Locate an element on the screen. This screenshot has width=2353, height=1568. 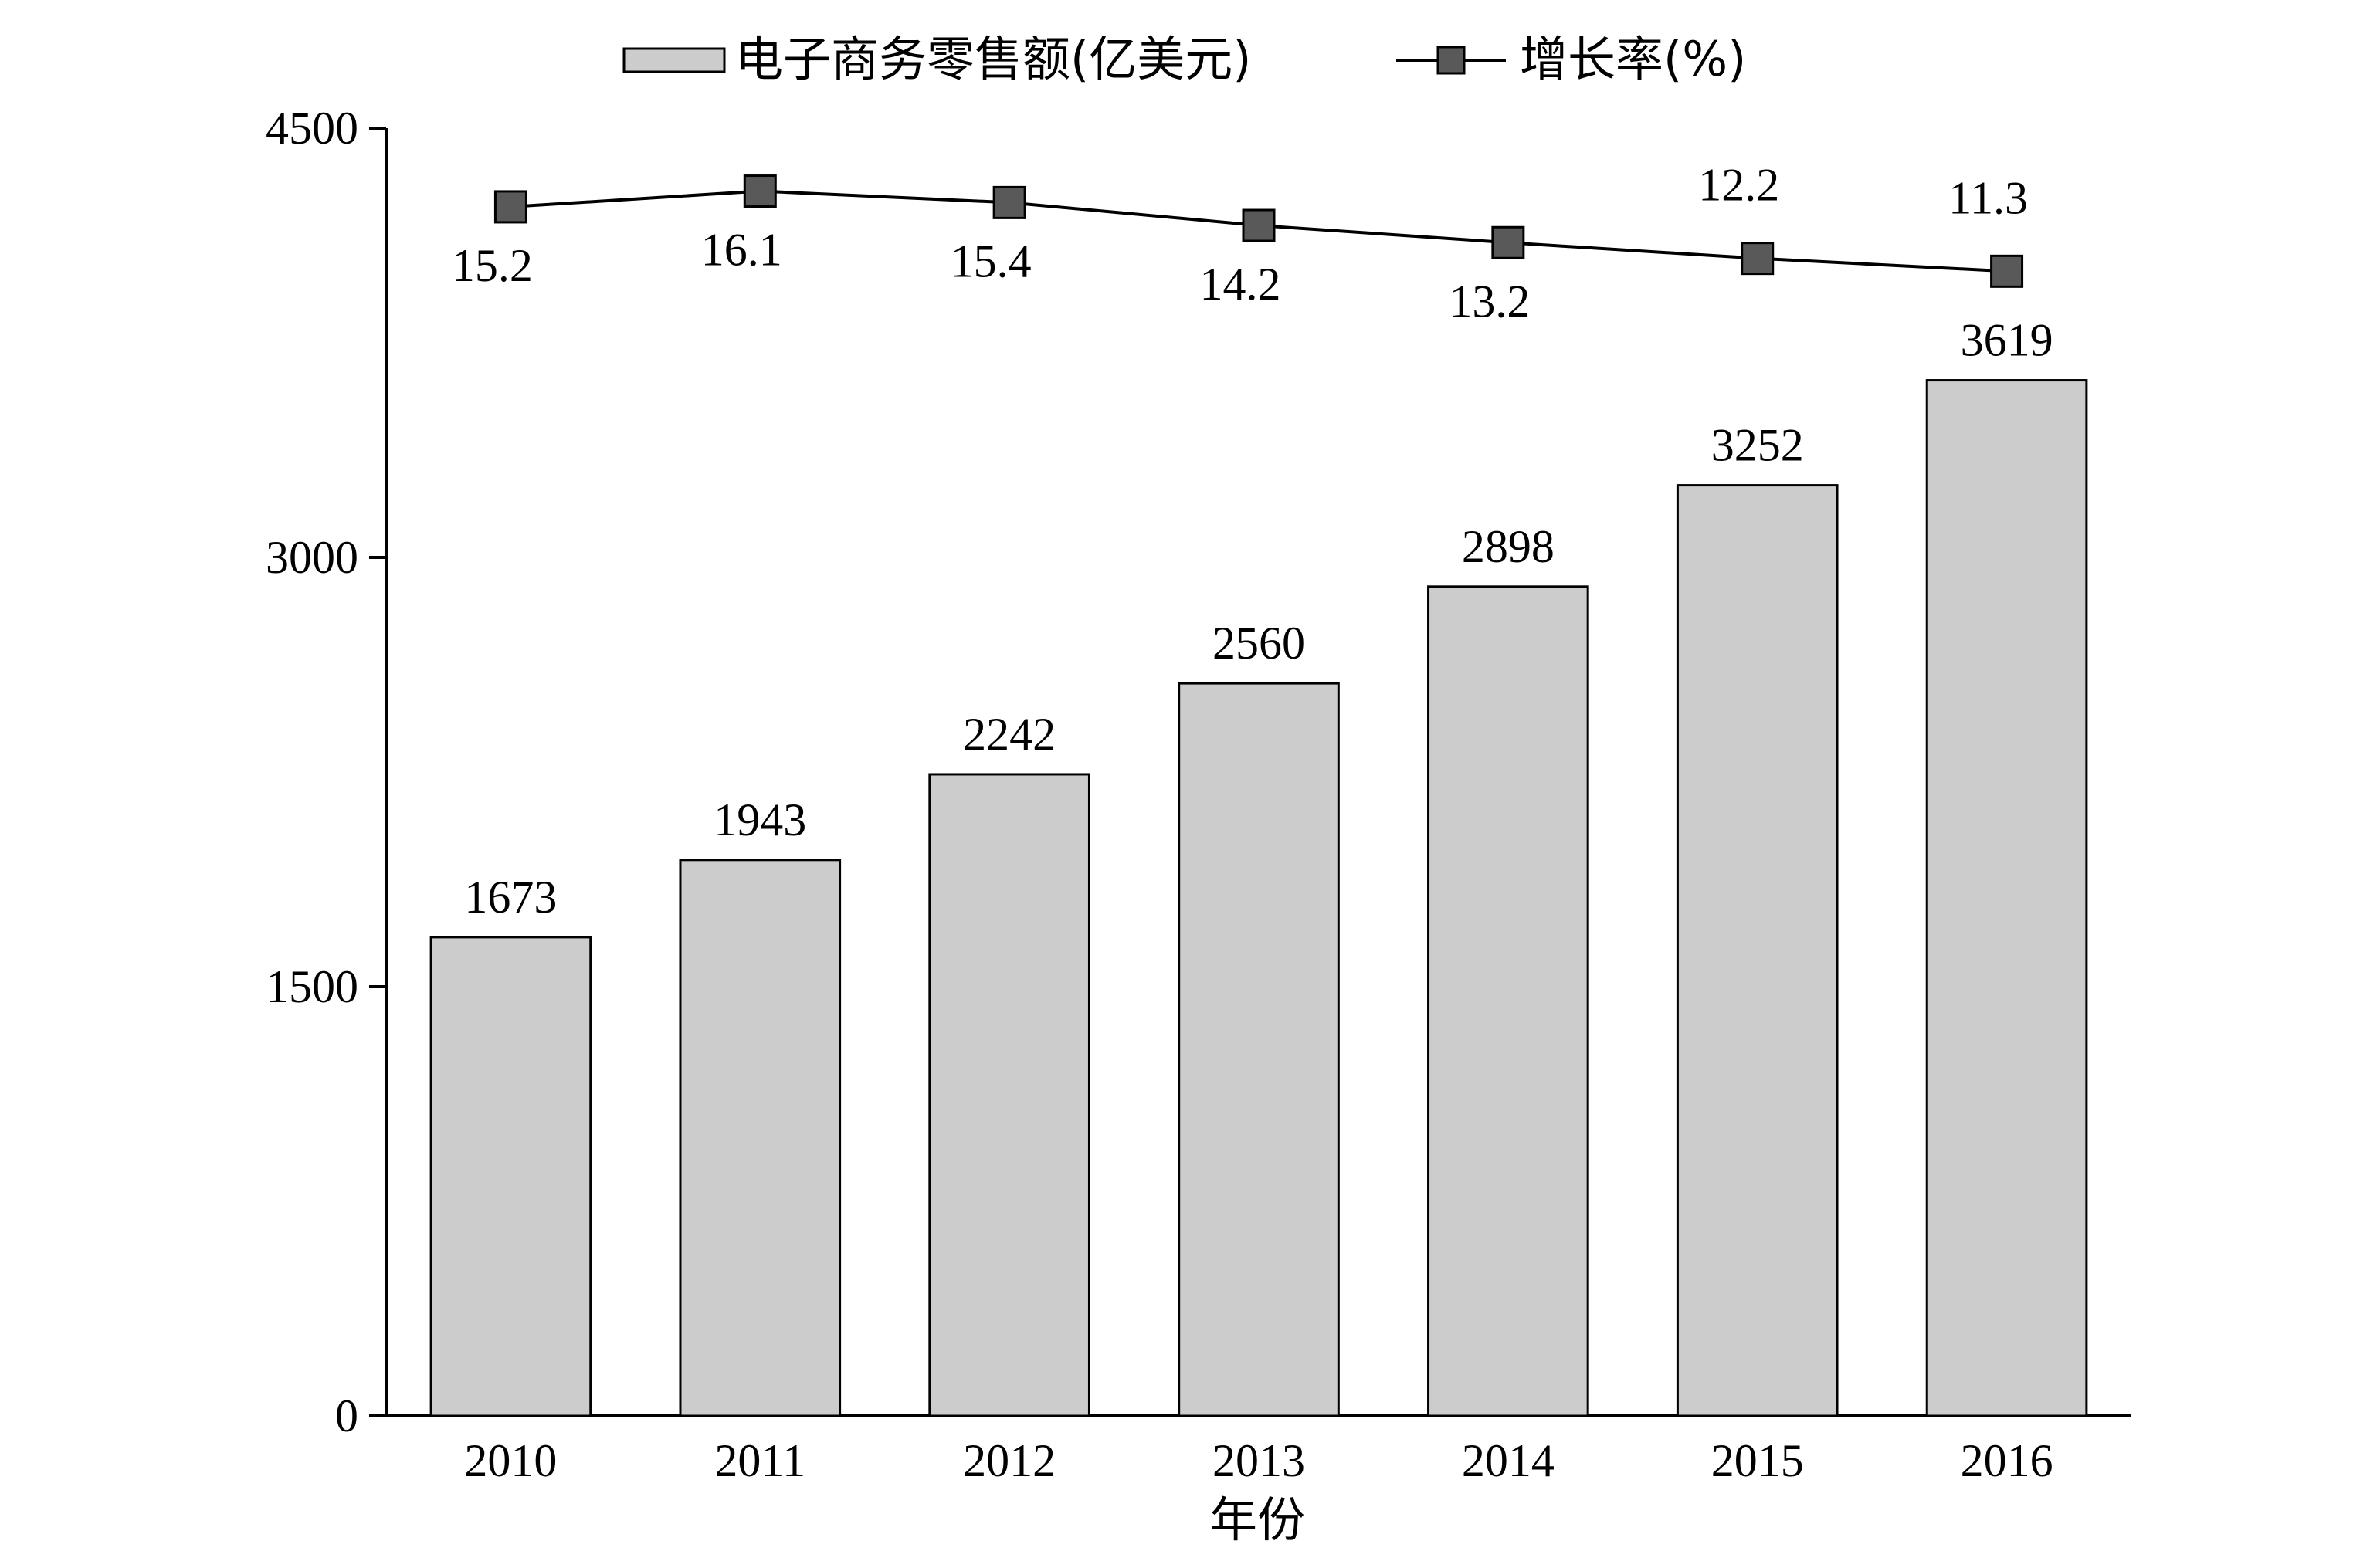
x-tick-labels: 2010 2011 2012 2013 2014 2015 2016 is located at coordinates (1258, 1460).